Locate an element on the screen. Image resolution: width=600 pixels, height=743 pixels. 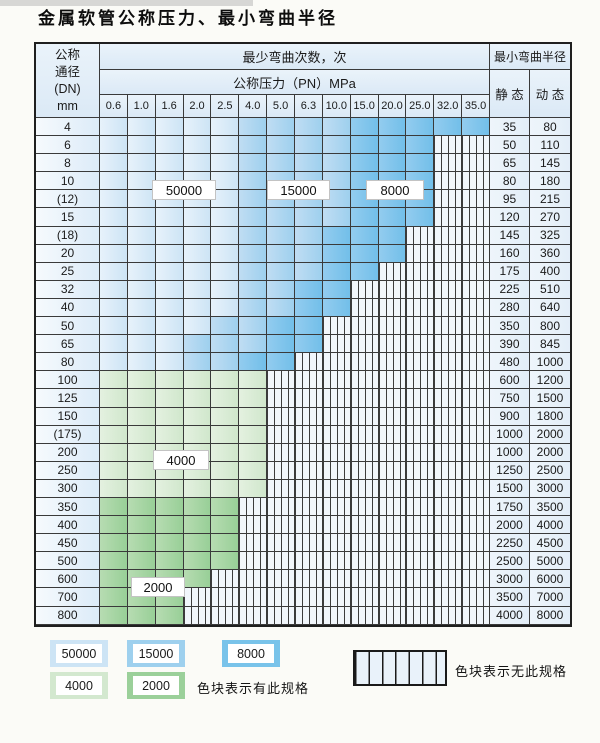
scan-artifact-strip is located at coordinates (126, 3).